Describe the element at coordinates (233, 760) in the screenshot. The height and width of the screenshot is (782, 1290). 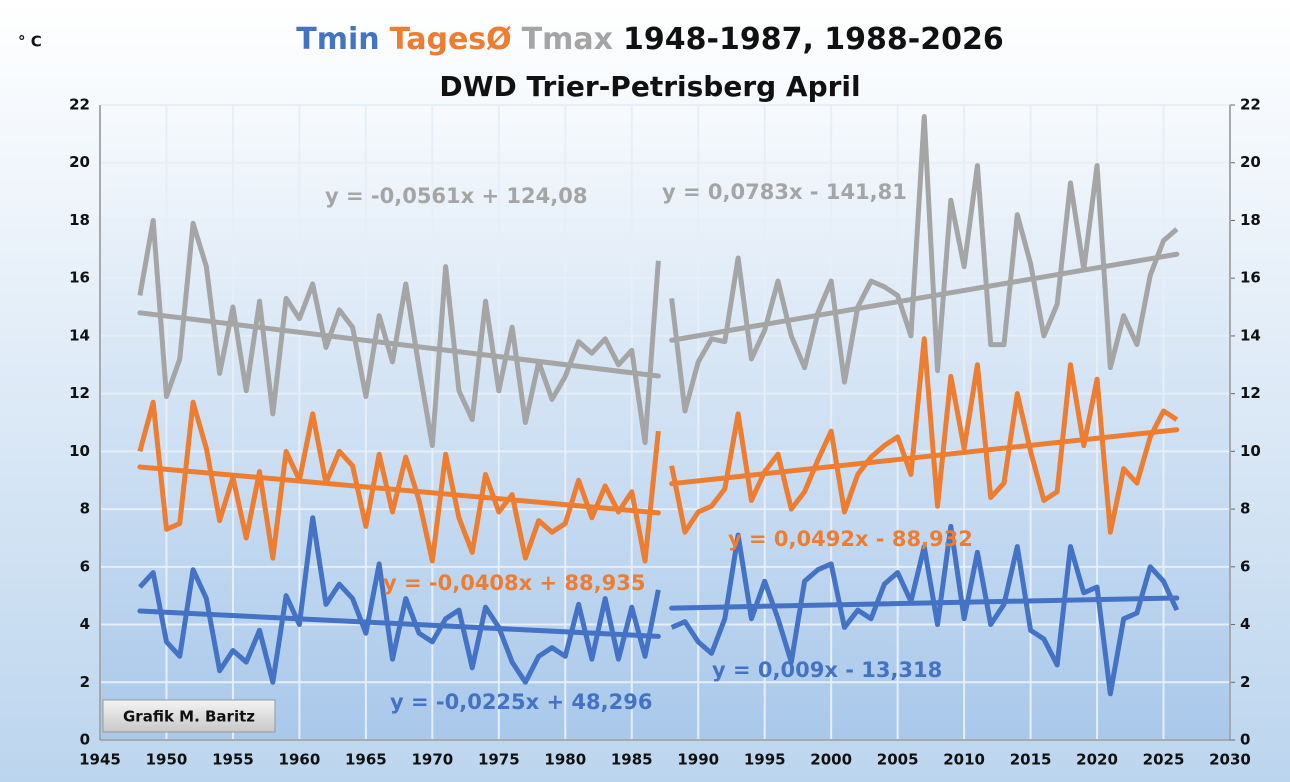
I see `x-tick-label: 1955` at that location.